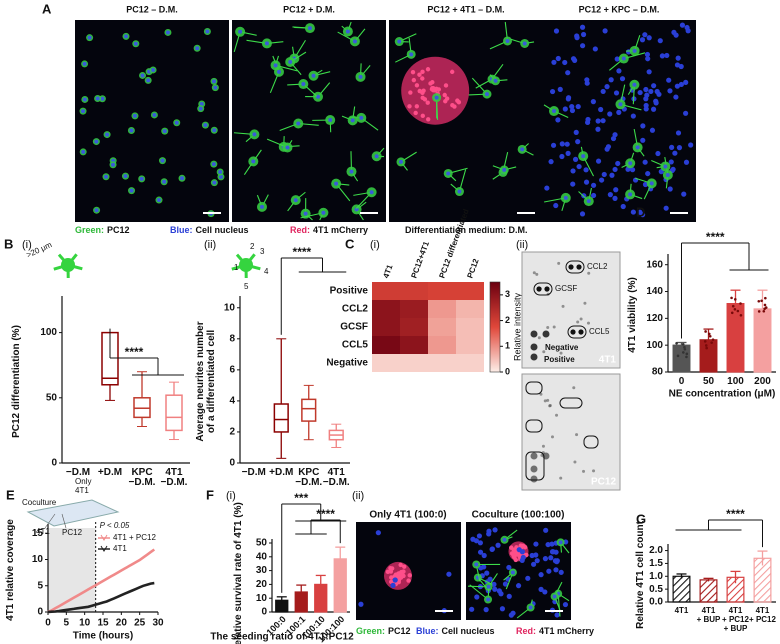 The width and height of the screenshot is (780, 644). What do you see at coordinates (658, 372) in the screenshot?
I see `y-tick-label: 80` at bounding box center [658, 372].